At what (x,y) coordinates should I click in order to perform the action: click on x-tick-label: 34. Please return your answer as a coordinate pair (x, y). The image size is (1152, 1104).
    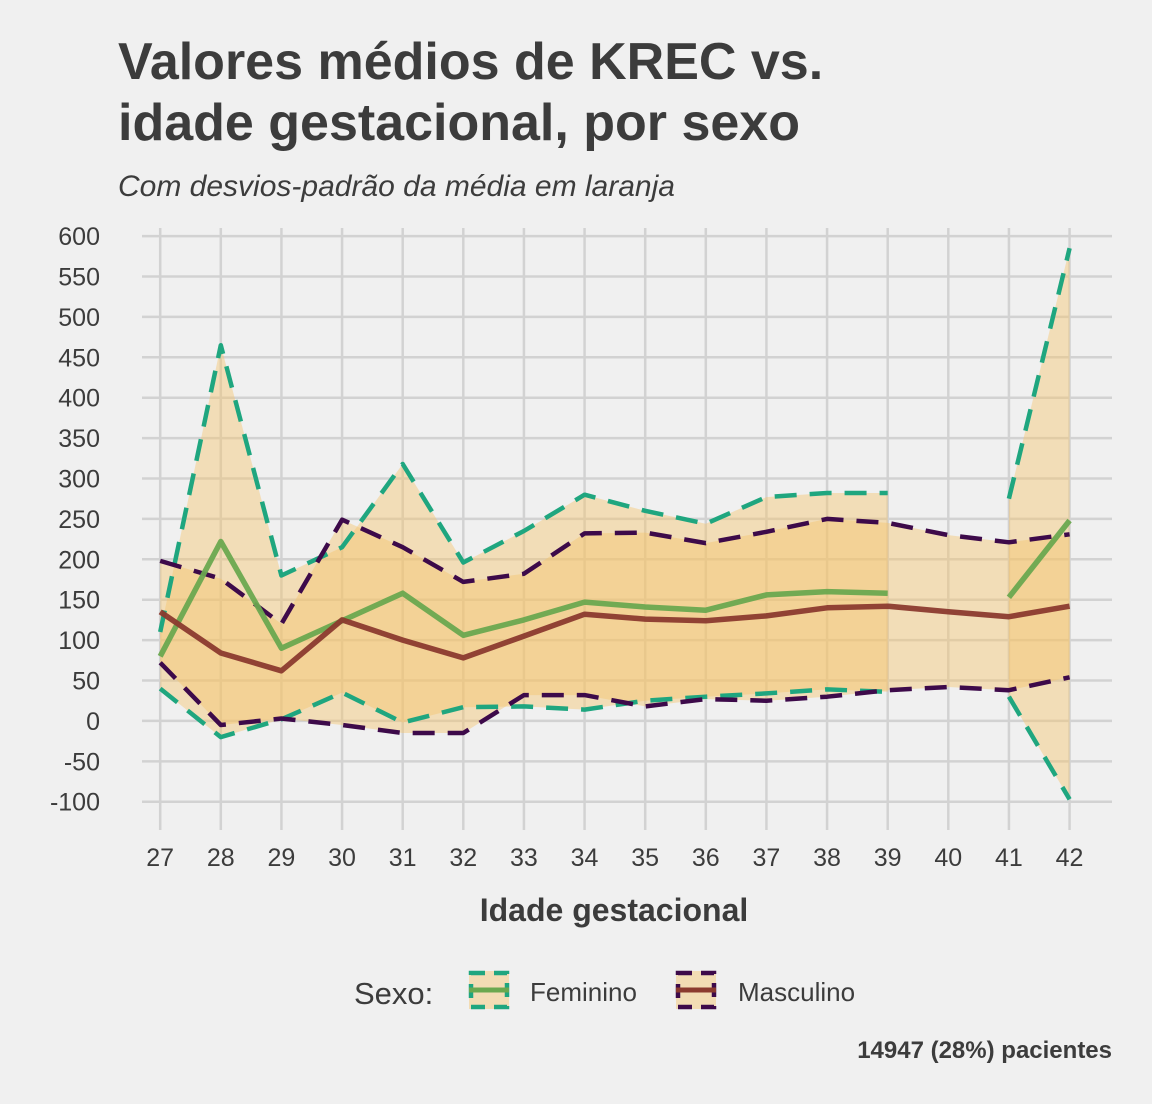
    Looking at the image, I should click on (585, 858).